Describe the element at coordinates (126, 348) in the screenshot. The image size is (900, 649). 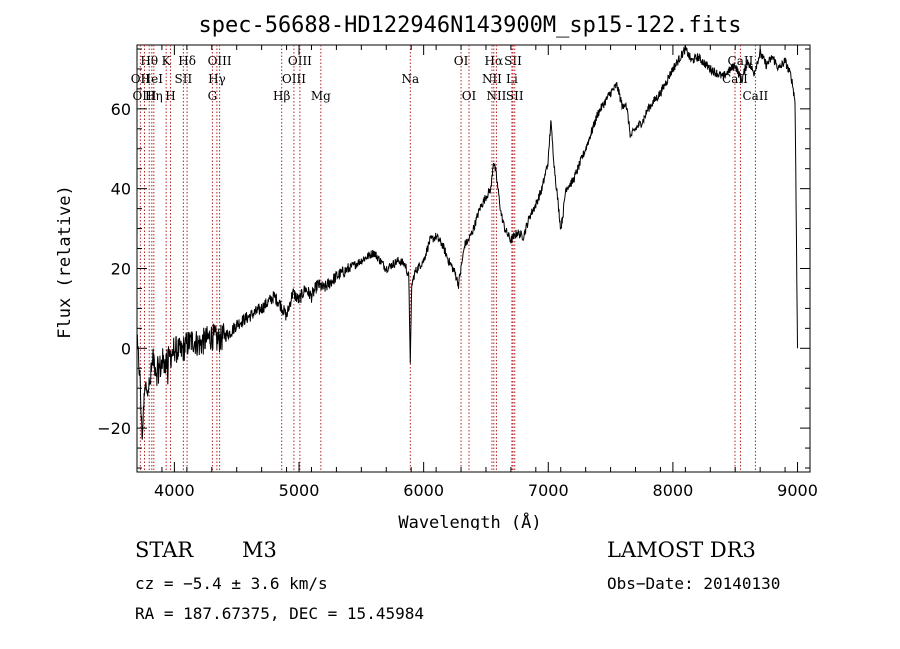
I see `y-tick-label: 0` at that location.